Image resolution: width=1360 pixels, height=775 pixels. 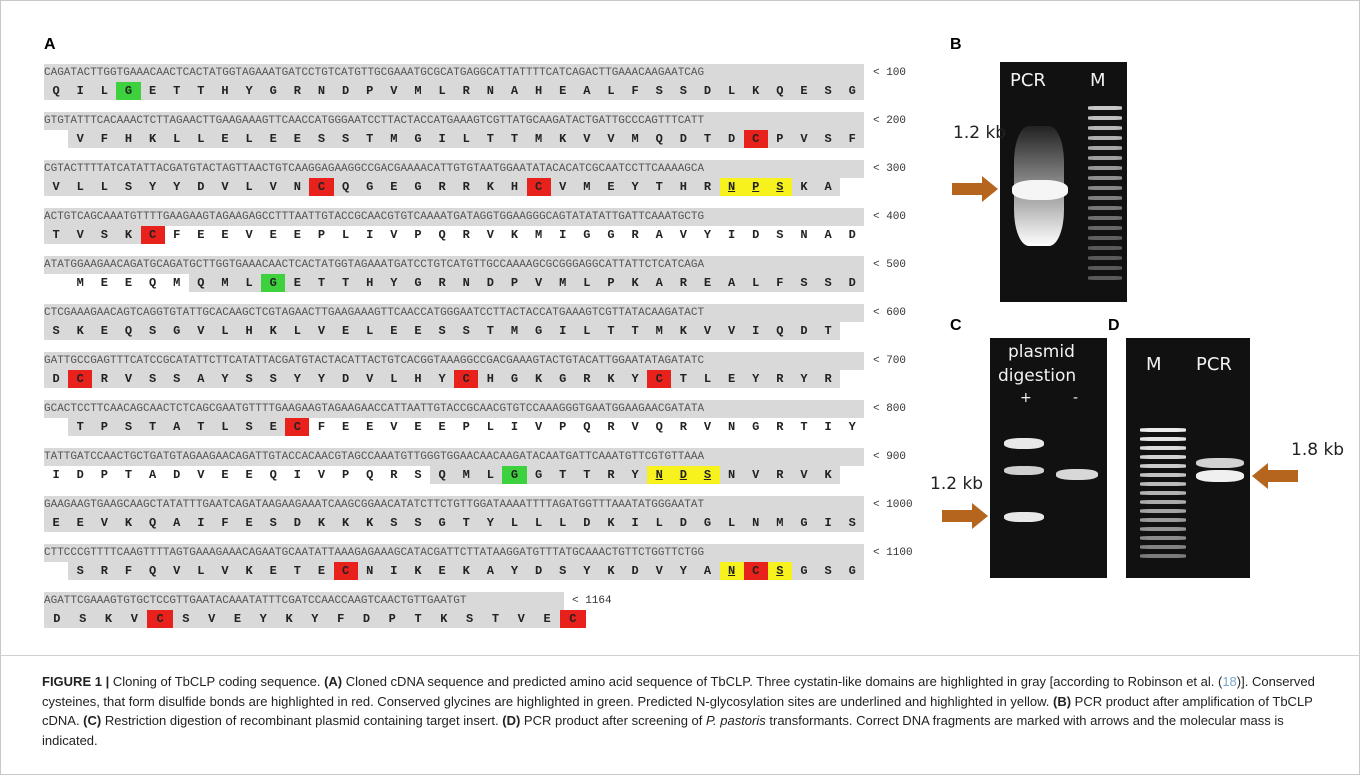 What do you see at coordinates (1062, 701) in the screenshot?
I see `caption-b: (B)` at bounding box center [1062, 701].